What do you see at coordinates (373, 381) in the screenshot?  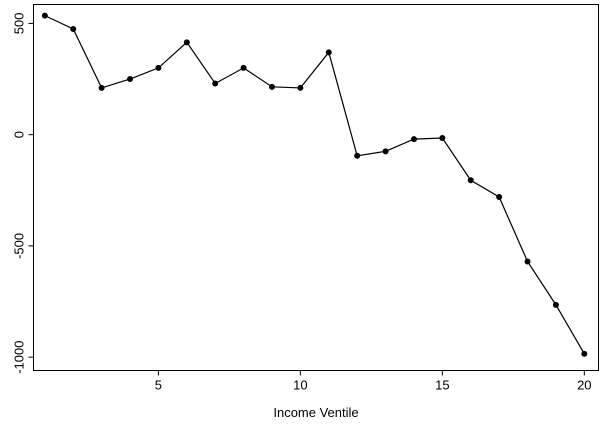 I see `x-axis-ticks: 5 10 15 20` at bounding box center [373, 381].